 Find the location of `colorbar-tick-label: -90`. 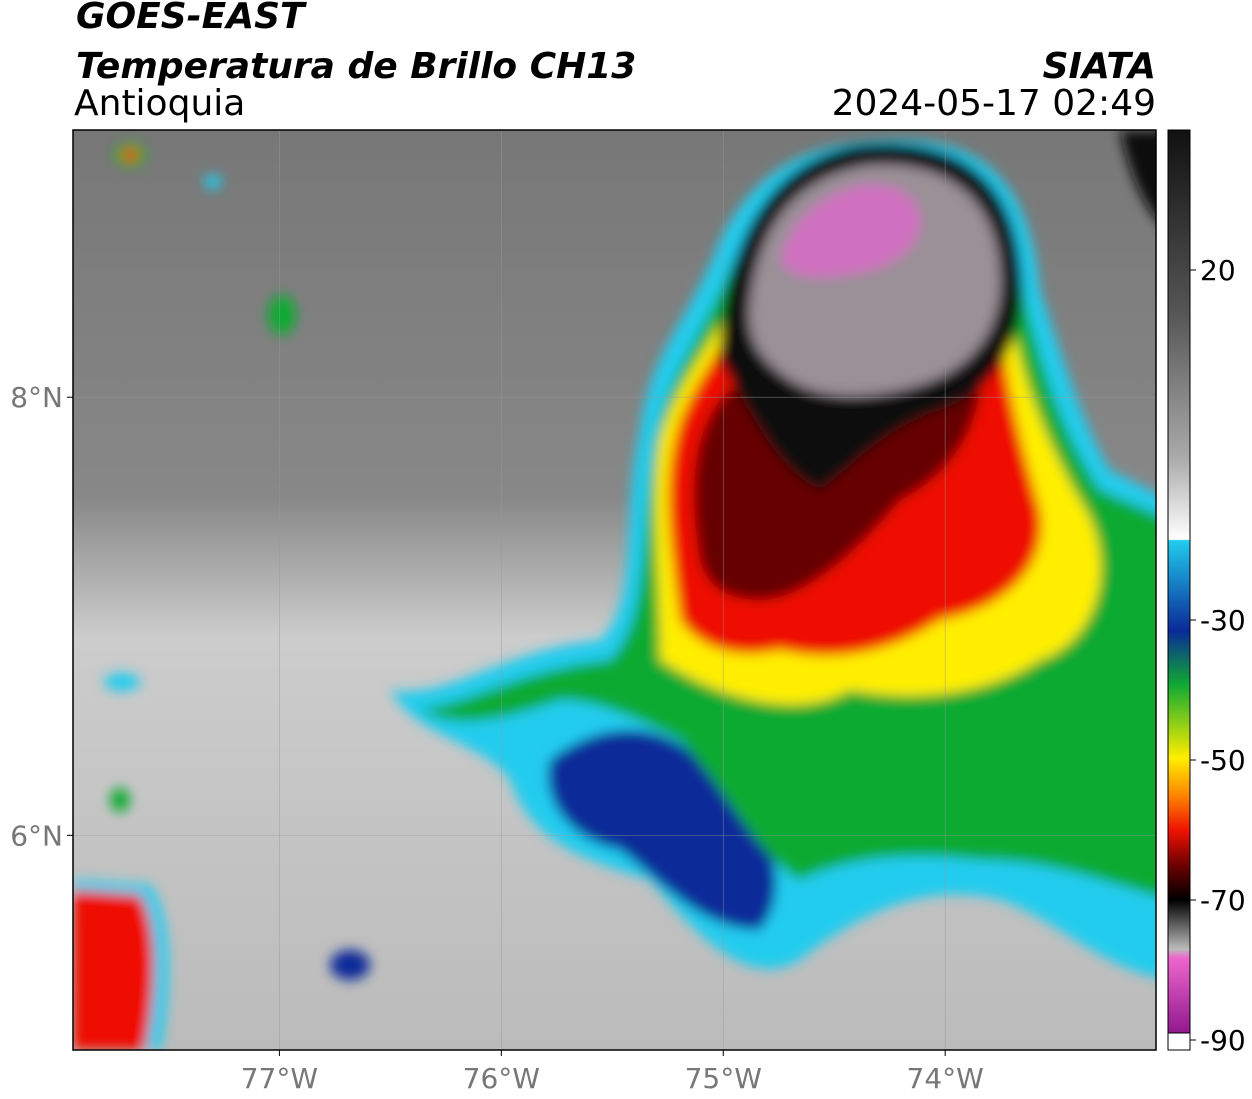

colorbar-tick-label: -90 is located at coordinates (1223, 1040).